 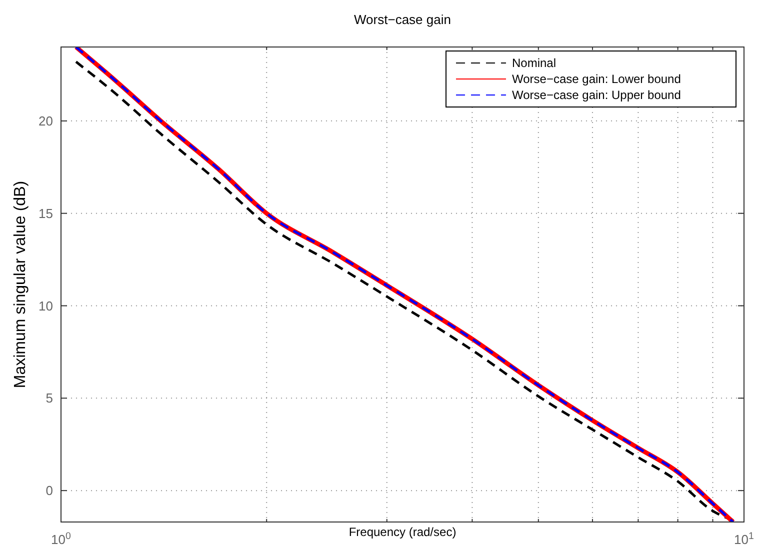 What do you see at coordinates (45, 120) in the screenshot?
I see `y-tick-label: 20` at bounding box center [45, 120].